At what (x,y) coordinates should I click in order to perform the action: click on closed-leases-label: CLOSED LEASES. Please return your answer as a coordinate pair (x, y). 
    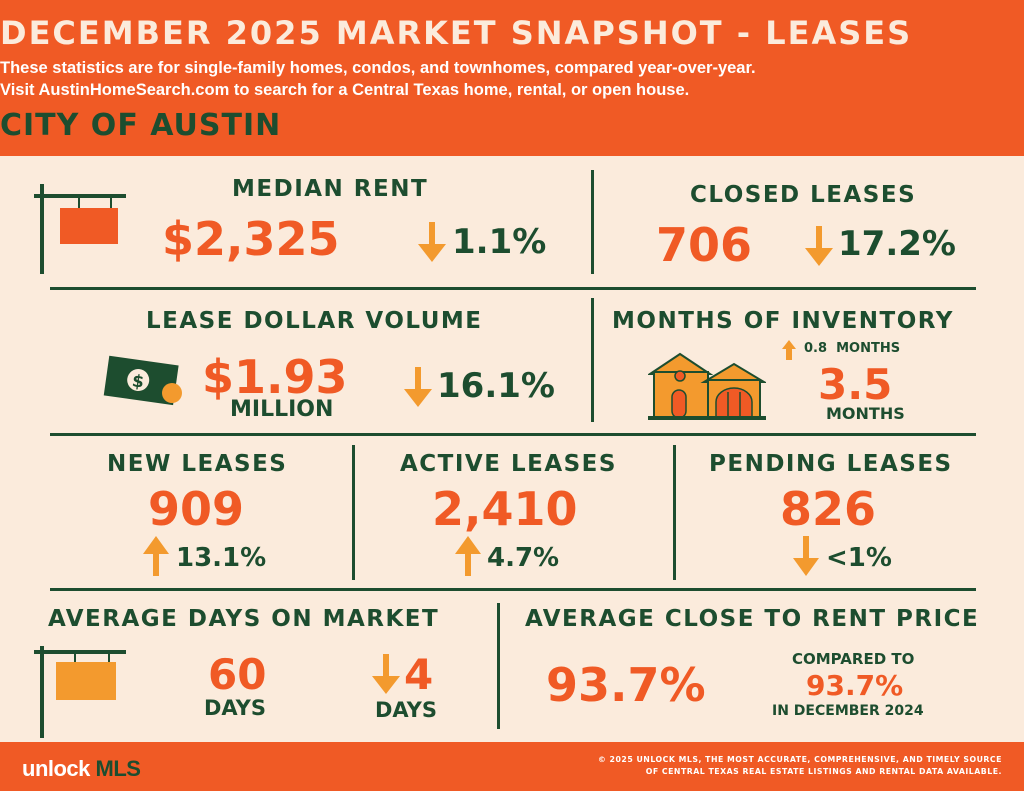
    Looking at the image, I should click on (803, 195).